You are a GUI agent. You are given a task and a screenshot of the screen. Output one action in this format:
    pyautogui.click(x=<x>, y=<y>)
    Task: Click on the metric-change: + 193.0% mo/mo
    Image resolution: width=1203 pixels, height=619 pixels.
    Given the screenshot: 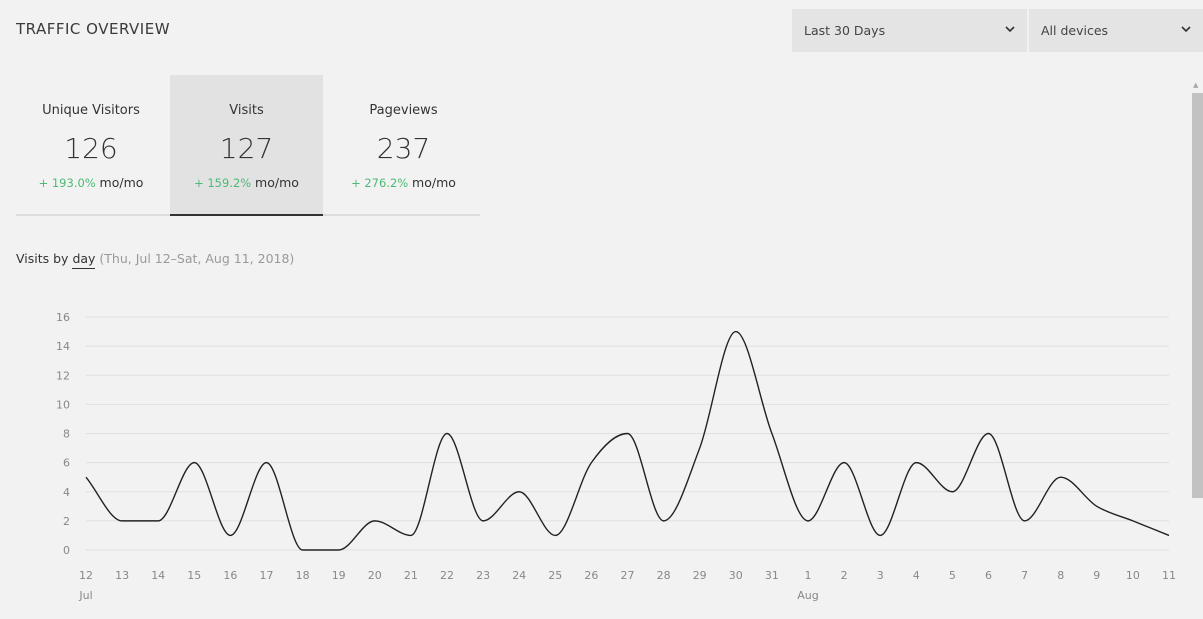 What is the action you would take?
    pyautogui.click(x=91, y=182)
    